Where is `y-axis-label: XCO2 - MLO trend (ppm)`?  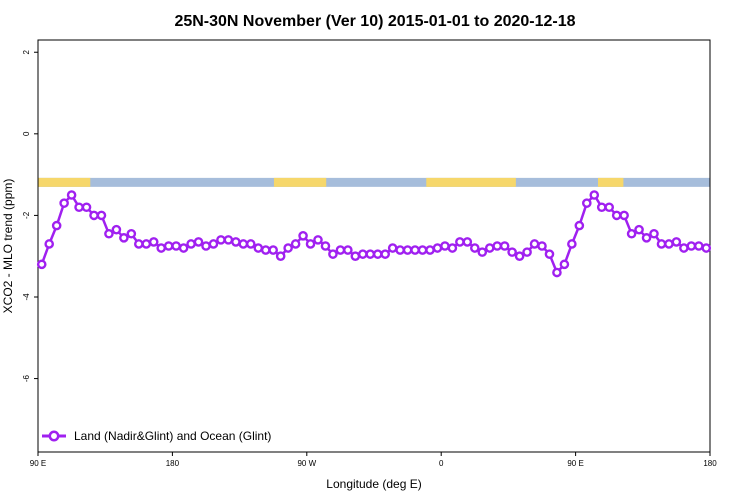
y-axis-label: XCO2 - MLO trend (ppm) is located at coordinates (8, 246).